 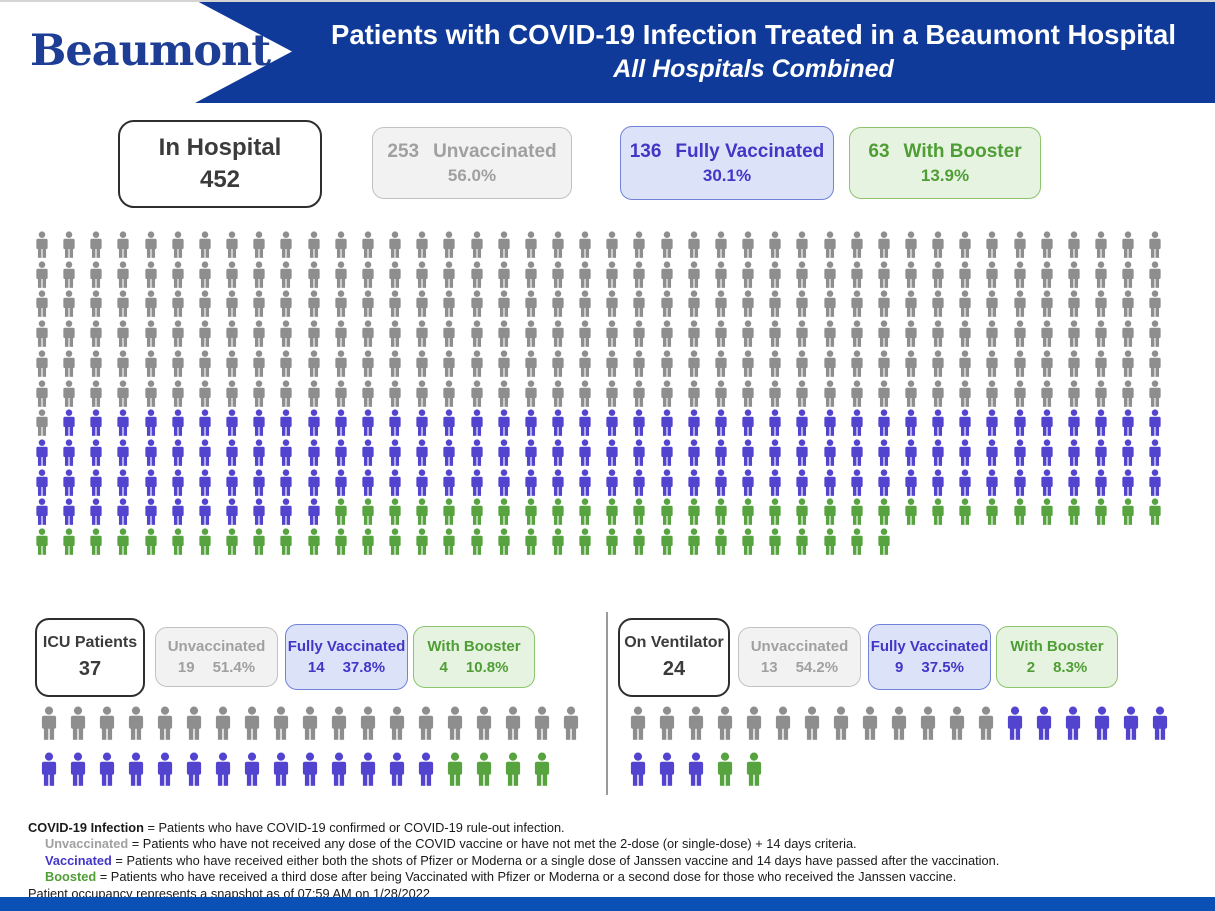 What do you see at coordinates (220, 164) in the screenshot?
I see `in-hospital-total-box: In Hospital 452` at bounding box center [220, 164].